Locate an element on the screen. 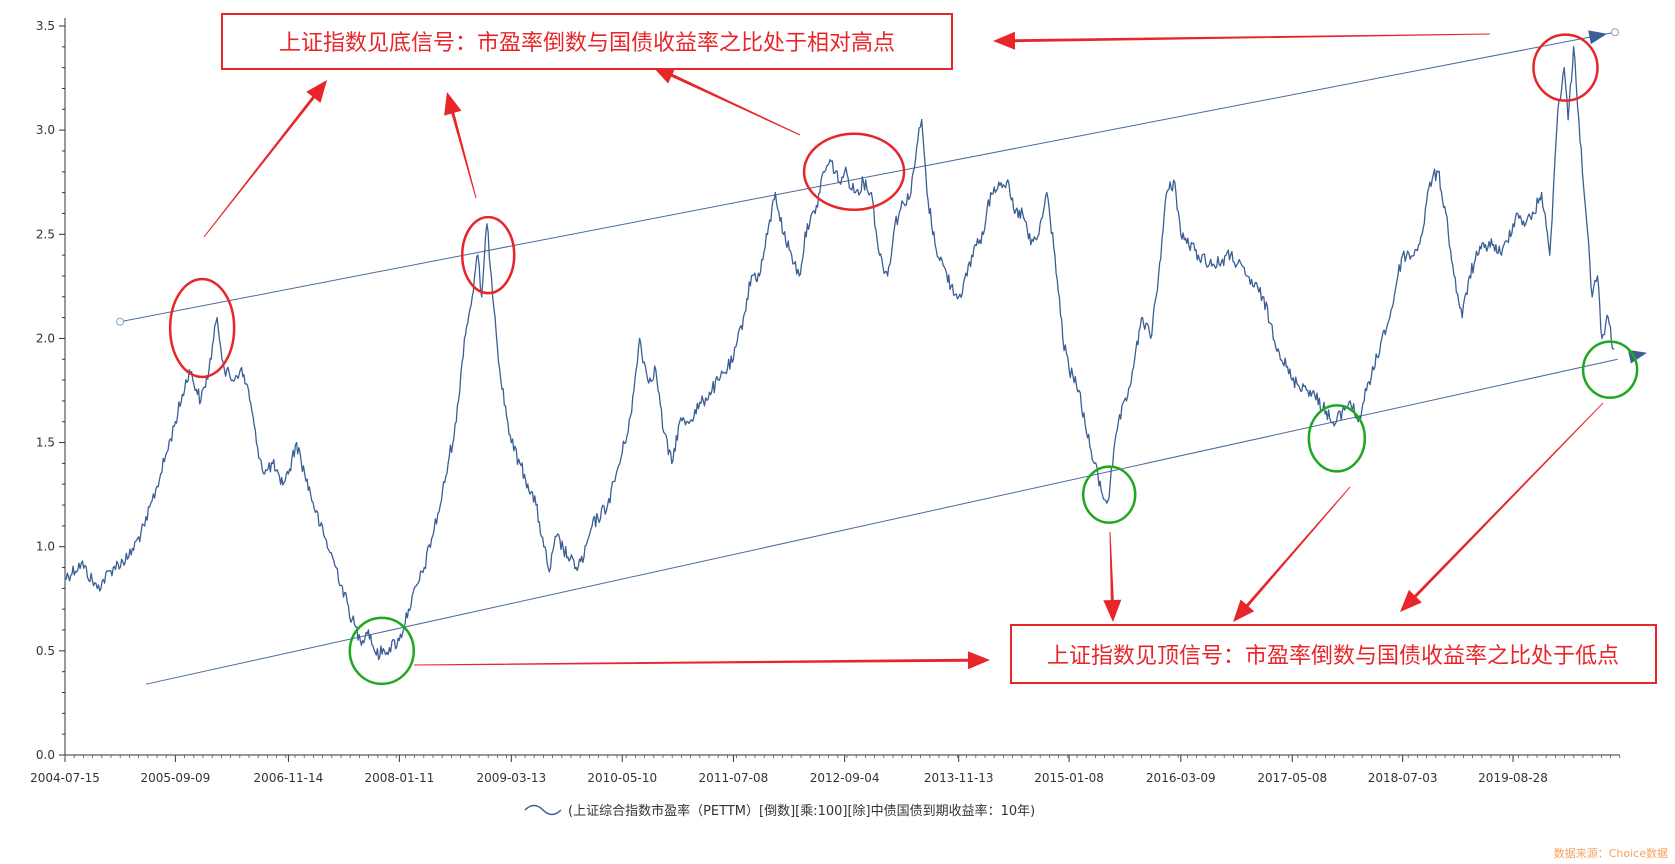  annotation-box-bottom is located at coordinates (1333, 654).